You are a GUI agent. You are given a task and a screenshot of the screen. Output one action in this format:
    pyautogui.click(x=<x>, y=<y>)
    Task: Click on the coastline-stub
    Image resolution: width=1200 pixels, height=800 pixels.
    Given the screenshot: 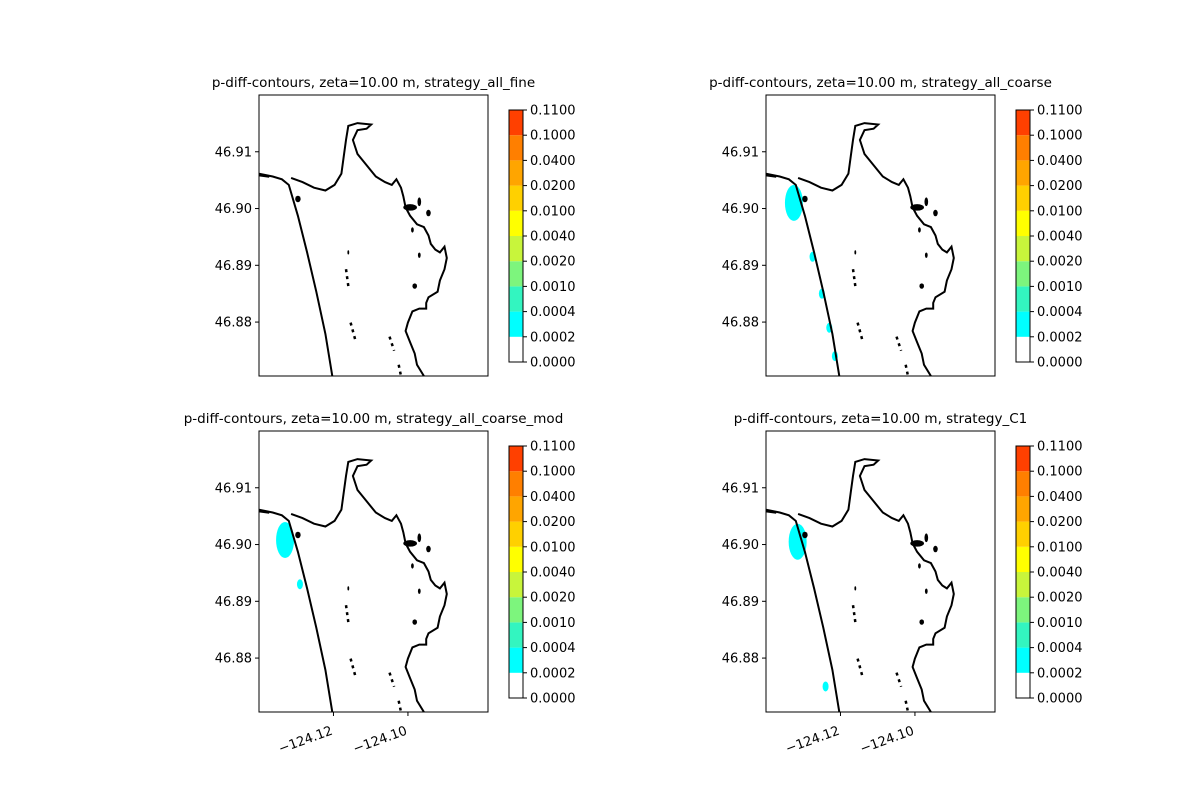 What is the action you would take?
    pyautogui.click(x=771, y=511)
    